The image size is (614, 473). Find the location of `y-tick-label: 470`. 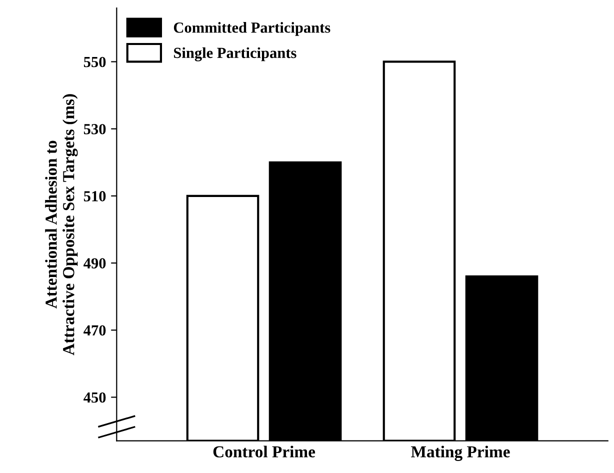

y-tick-label: 470 is located at coordinates (95, 330).